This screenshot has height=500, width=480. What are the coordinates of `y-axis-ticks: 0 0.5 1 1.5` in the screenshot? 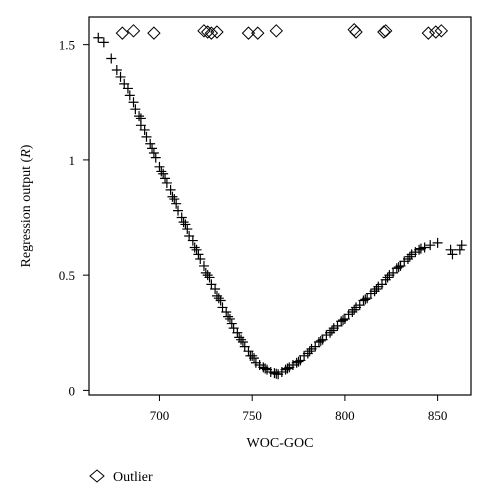 It's located at (74, 218).